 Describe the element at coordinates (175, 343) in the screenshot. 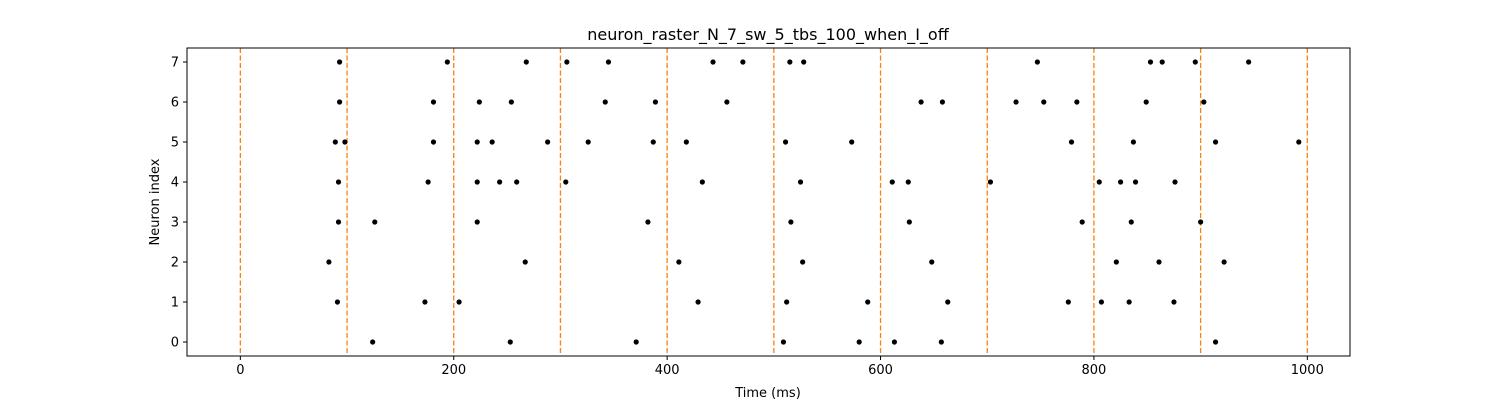

I see `y-tick-label: 0` at that location.